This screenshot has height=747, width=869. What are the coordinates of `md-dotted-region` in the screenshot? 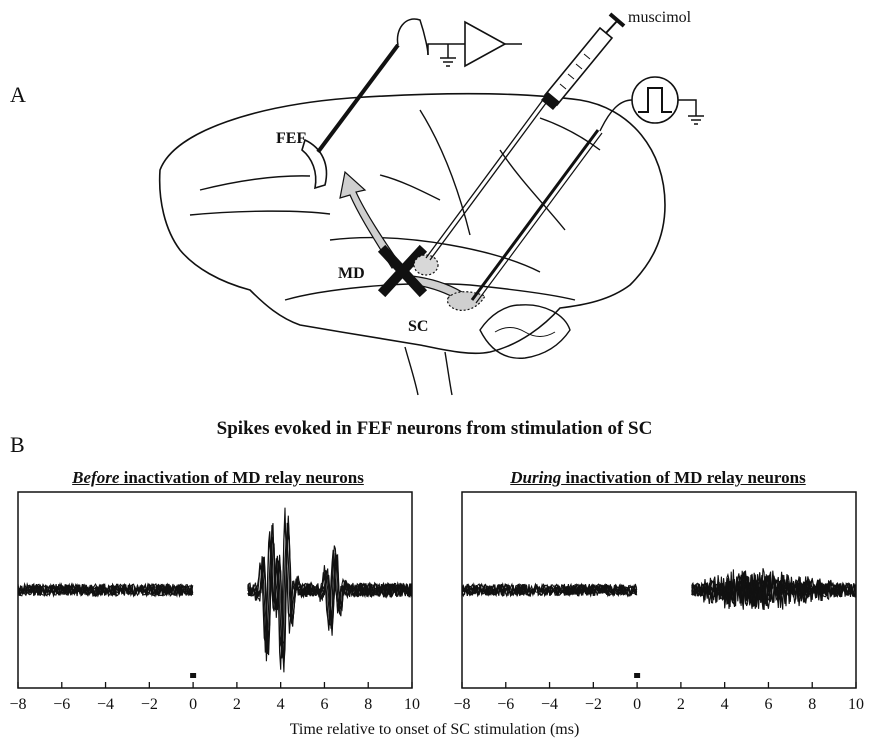 It's located at (426, 265).